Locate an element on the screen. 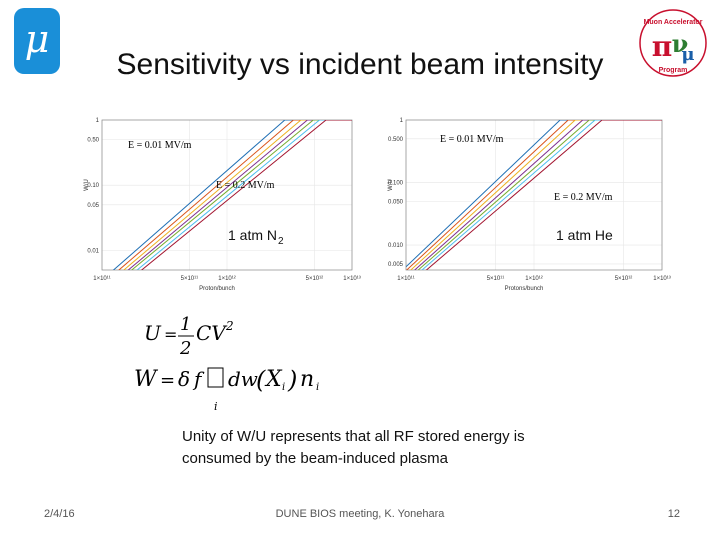 Image resolution: width=720 pixels, height=540 pixels. y-tick-label: 0.500 is located at coordinates (396, 140).